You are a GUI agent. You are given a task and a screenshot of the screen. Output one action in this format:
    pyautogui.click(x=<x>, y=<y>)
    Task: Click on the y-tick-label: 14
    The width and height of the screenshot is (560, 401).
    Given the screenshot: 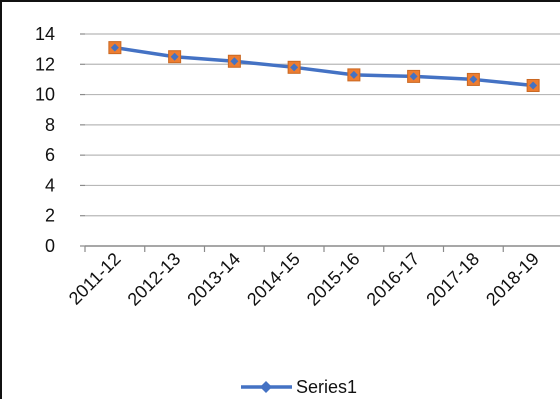 What is the action you would take?
    pyautogui.click(x=45, y=34)
    